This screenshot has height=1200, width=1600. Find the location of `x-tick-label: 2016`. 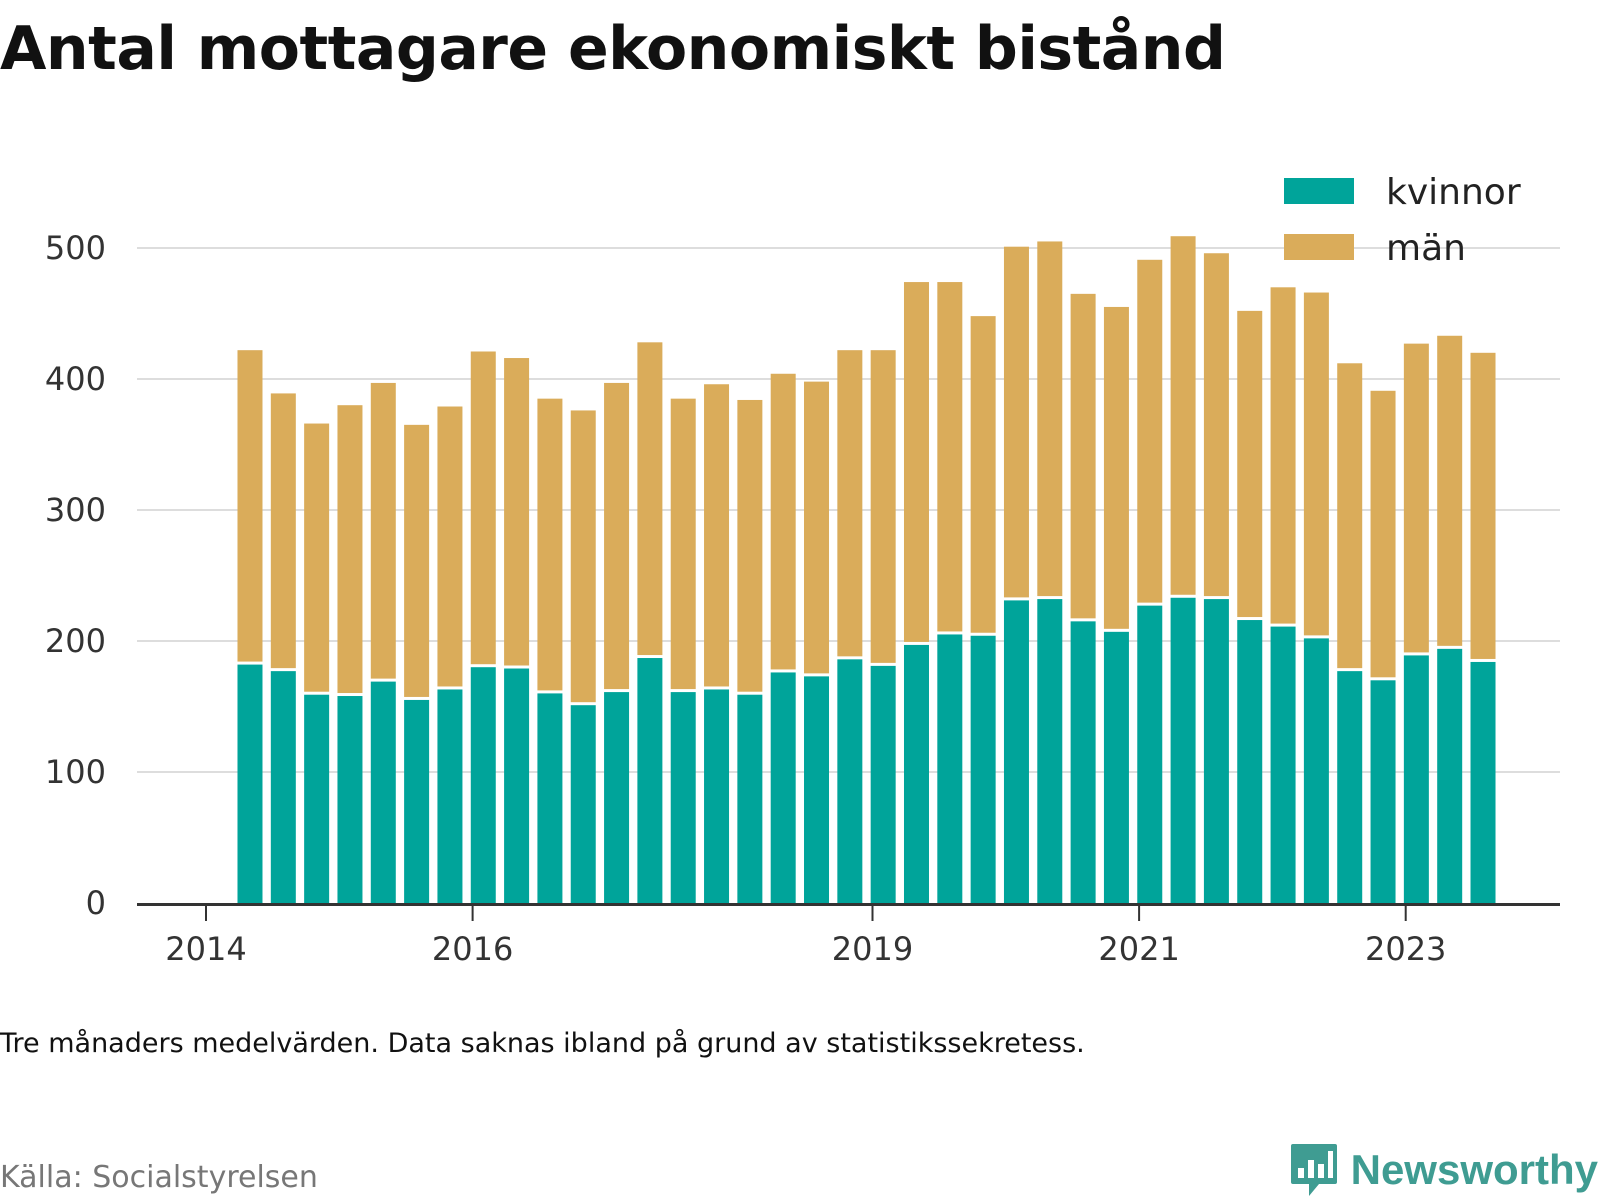

x-tick-label: 2016 is located at coordinates (472, 949).